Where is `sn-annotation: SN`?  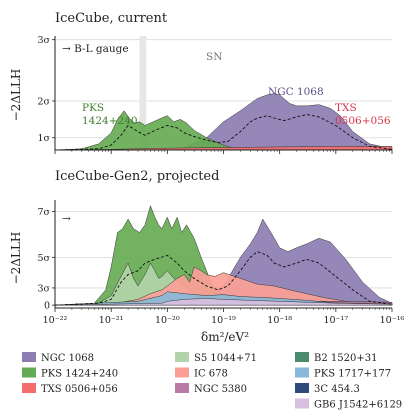
sn-annotation: SN is located at coordinates (214, 57).